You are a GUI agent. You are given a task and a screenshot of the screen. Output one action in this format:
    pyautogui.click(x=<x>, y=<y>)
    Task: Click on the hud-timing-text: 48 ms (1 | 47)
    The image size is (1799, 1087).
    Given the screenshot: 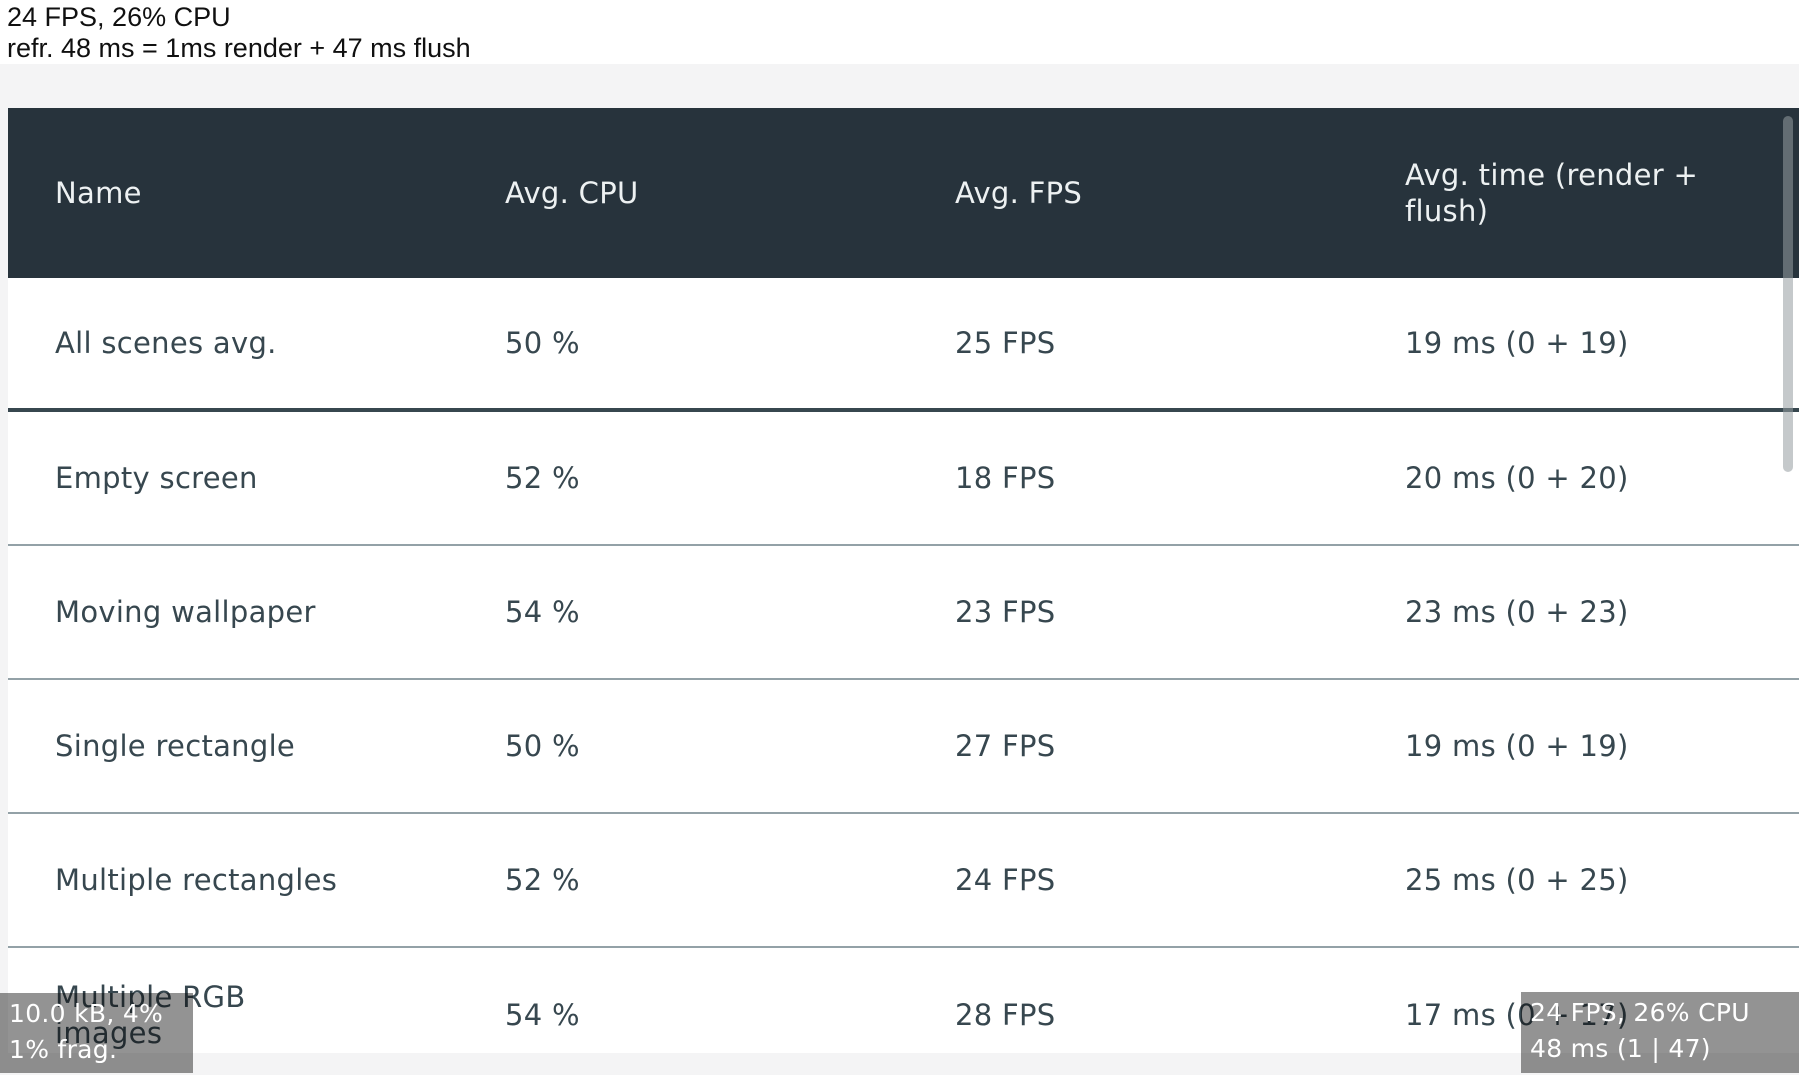 What is the action you would take?
    pyautogui.click(x=1620, y=1048)
    